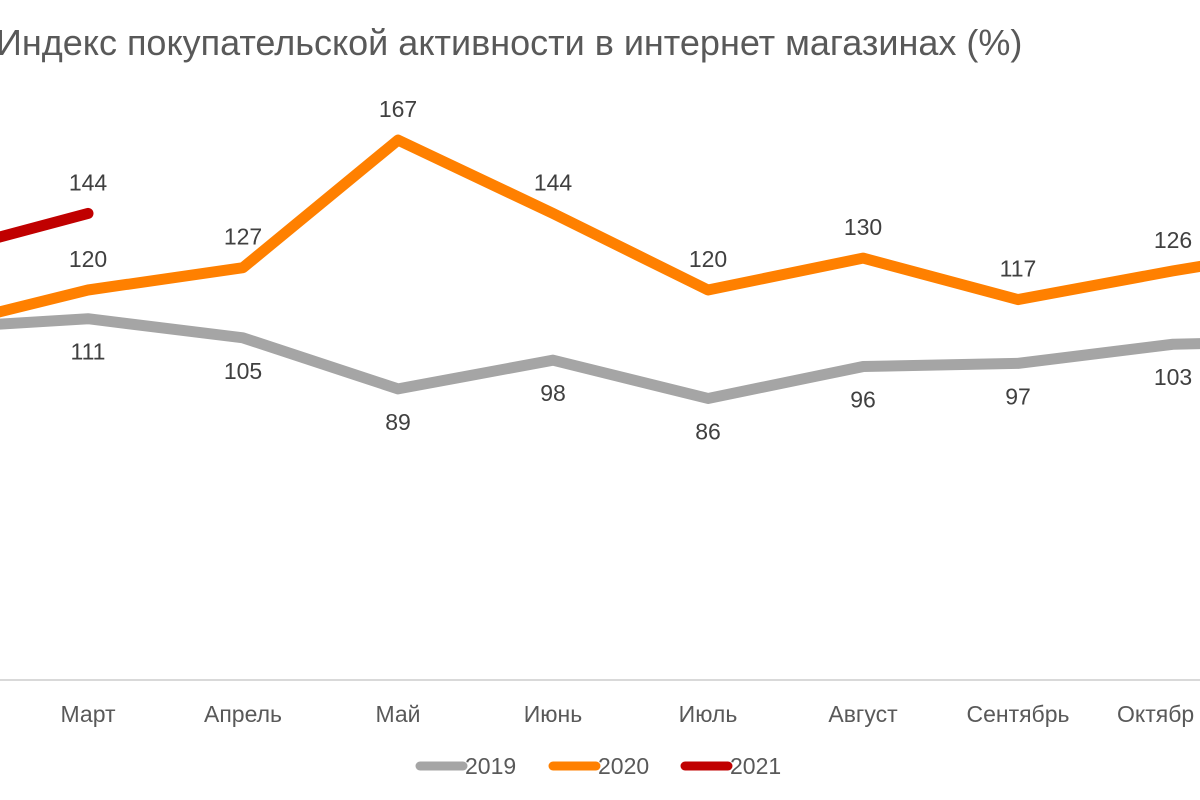 Image resolution: width=1200 pixels, height=800 pixels. Describe the element at coordinates (863, 714) in the screenshot. I see `x-tick-label: Август` at that location.